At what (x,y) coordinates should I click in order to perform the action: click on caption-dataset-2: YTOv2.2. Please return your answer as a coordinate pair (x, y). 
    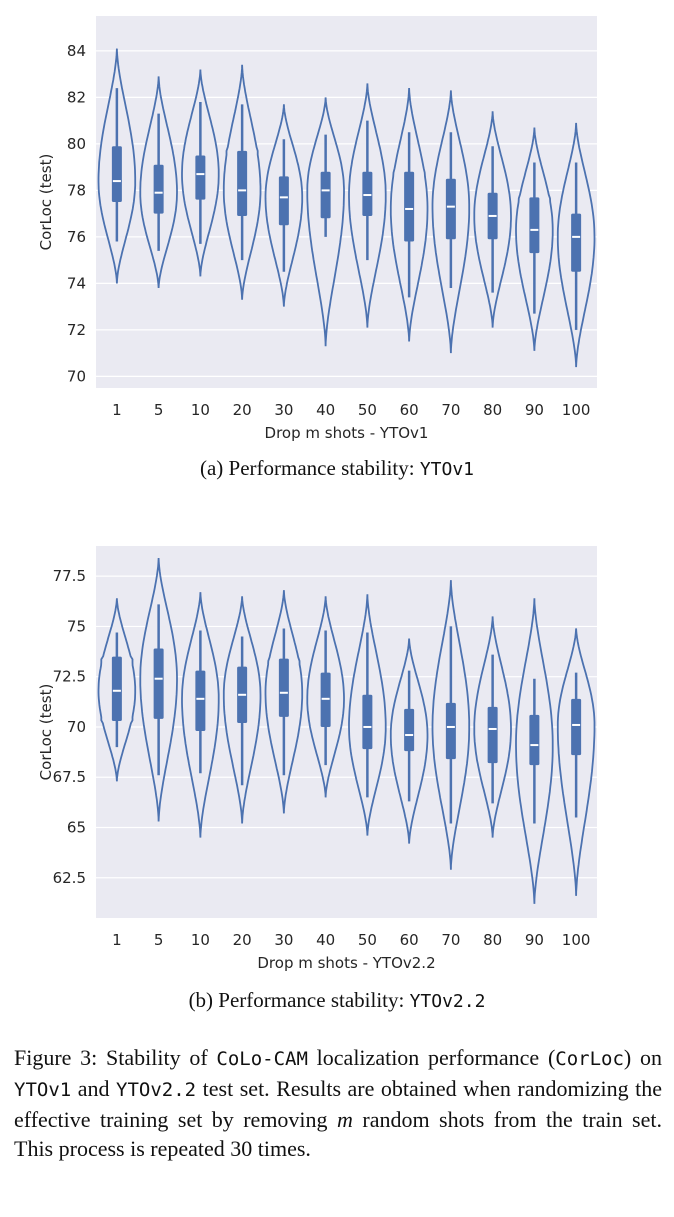
    Looking at the image, I should click on (156, 1090).